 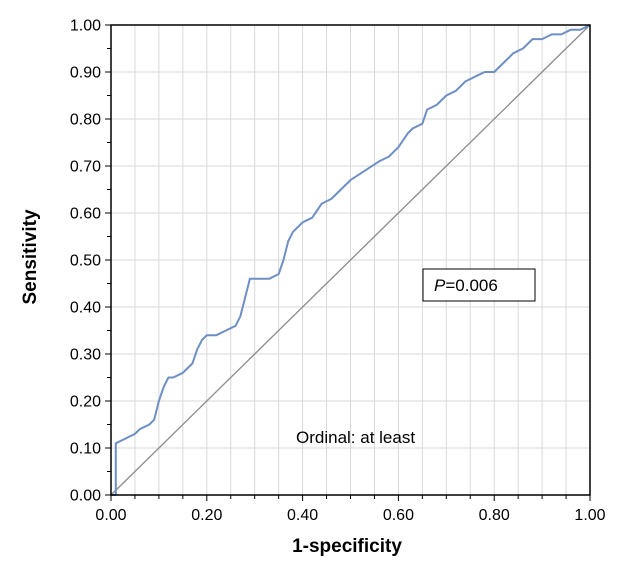 I want to click on y-tick-label: 0.80, so click(x=85, y=120).